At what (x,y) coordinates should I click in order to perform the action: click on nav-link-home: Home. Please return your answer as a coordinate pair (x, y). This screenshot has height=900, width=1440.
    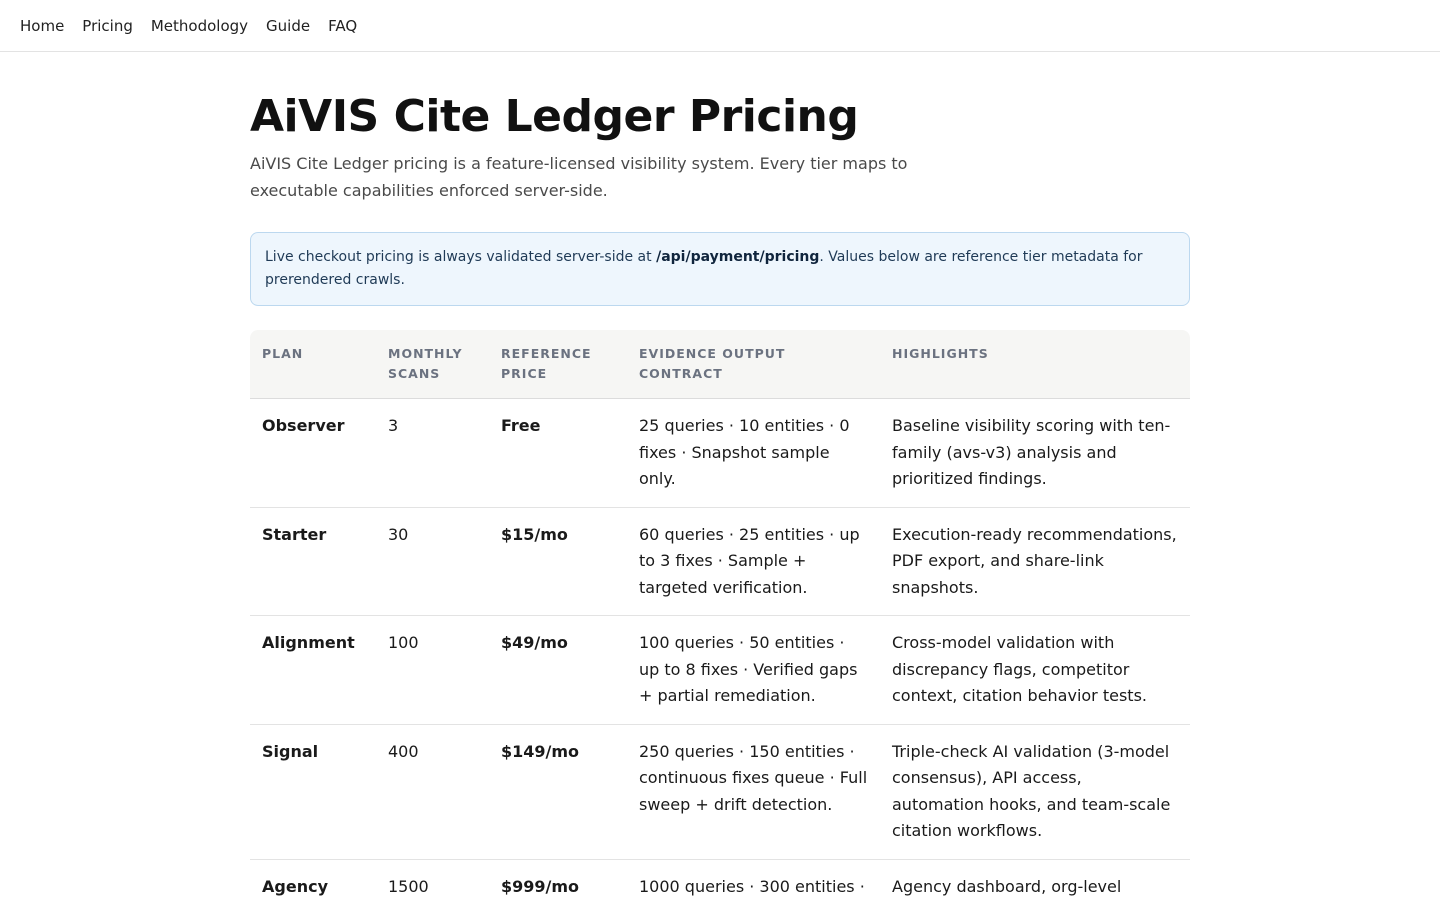
    Looking at the image, I should click on (42, 25).